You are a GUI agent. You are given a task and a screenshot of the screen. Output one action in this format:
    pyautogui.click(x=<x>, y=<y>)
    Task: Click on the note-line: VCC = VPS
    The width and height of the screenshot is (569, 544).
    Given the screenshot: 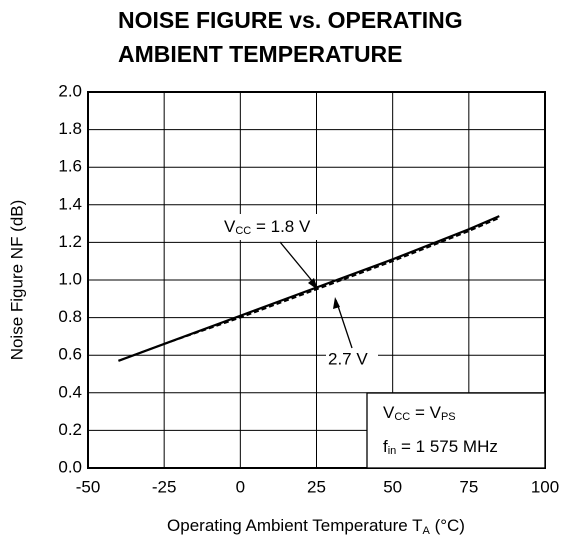 What is the action you would take?
    pyautogui.click(x=419, y=412)
    